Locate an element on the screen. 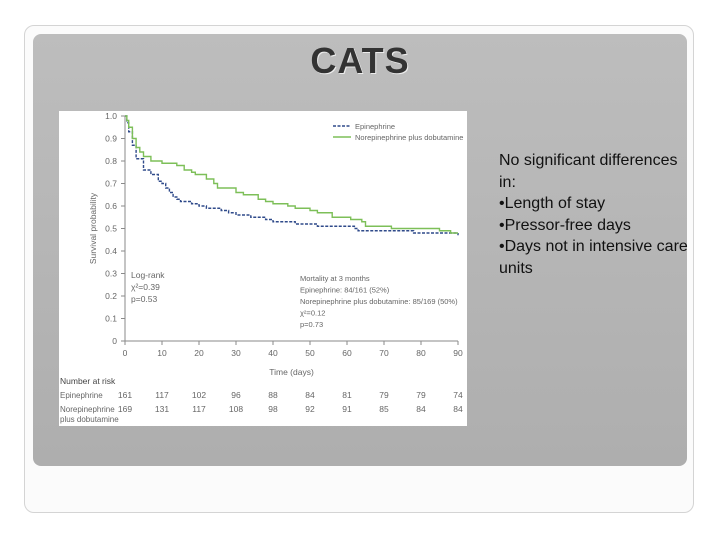  slide-title: CATS is located at coordinates (360, 60).